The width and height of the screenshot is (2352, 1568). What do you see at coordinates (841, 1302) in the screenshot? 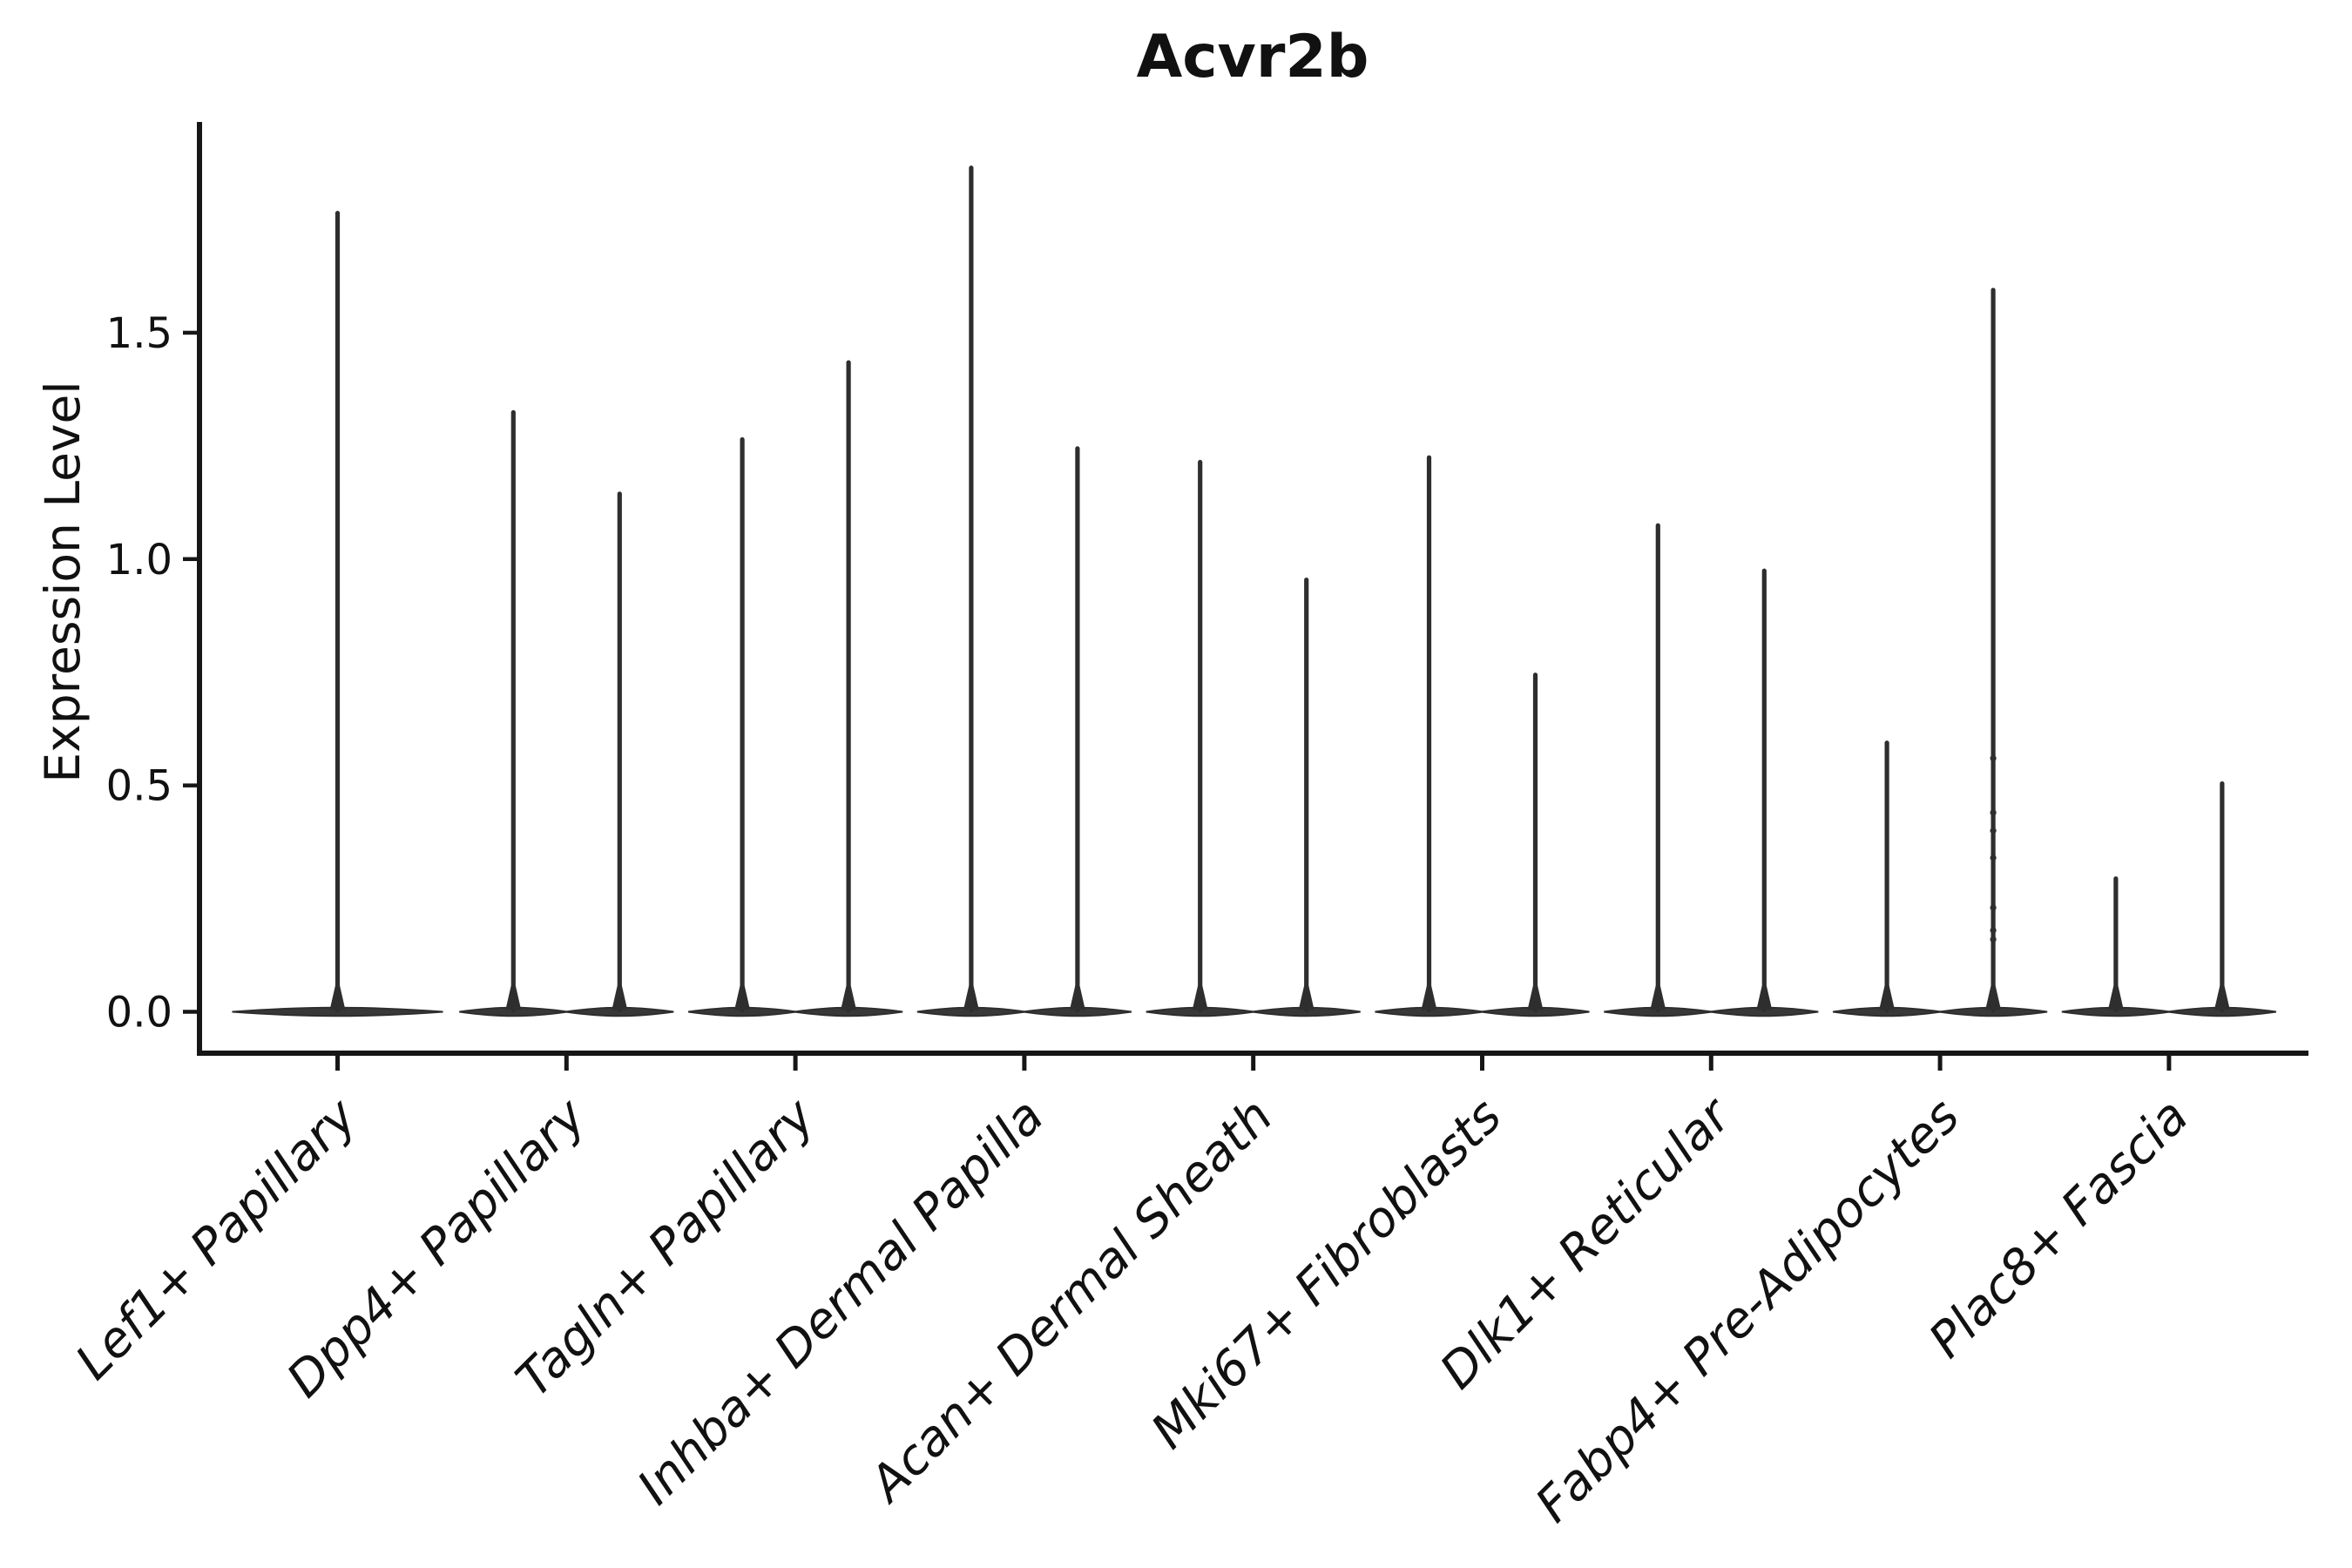
I see `x-tick-label: Inhba+ Dermal Papilla` at bounding box center [841, 1302].